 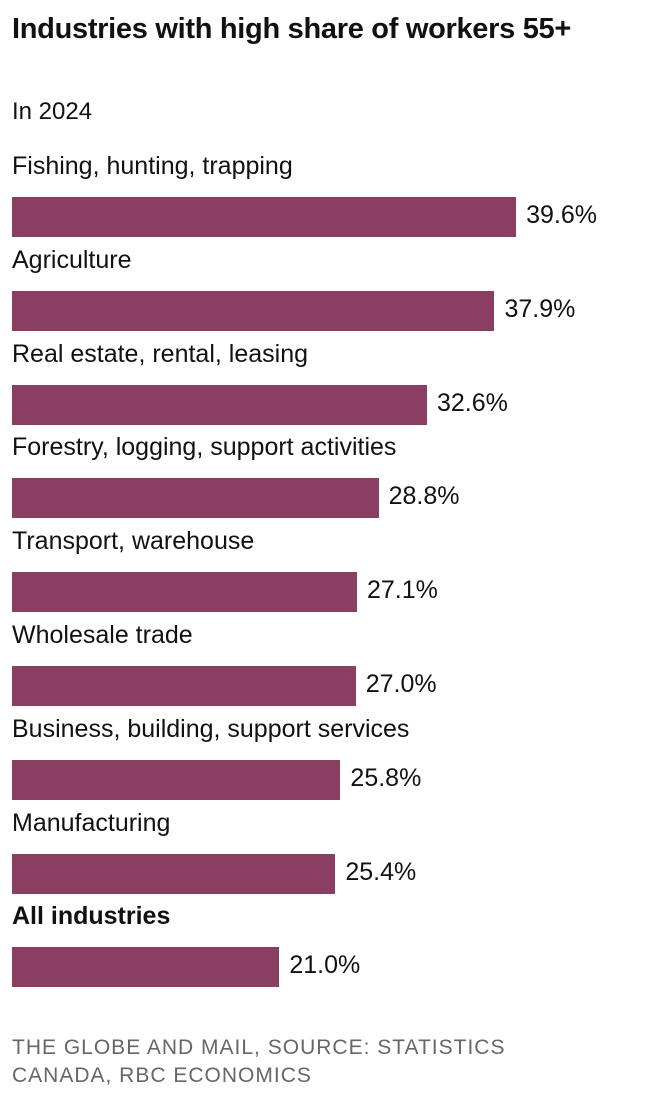 I want to click on value-label: 28.8%, so click(x=424, y=496).